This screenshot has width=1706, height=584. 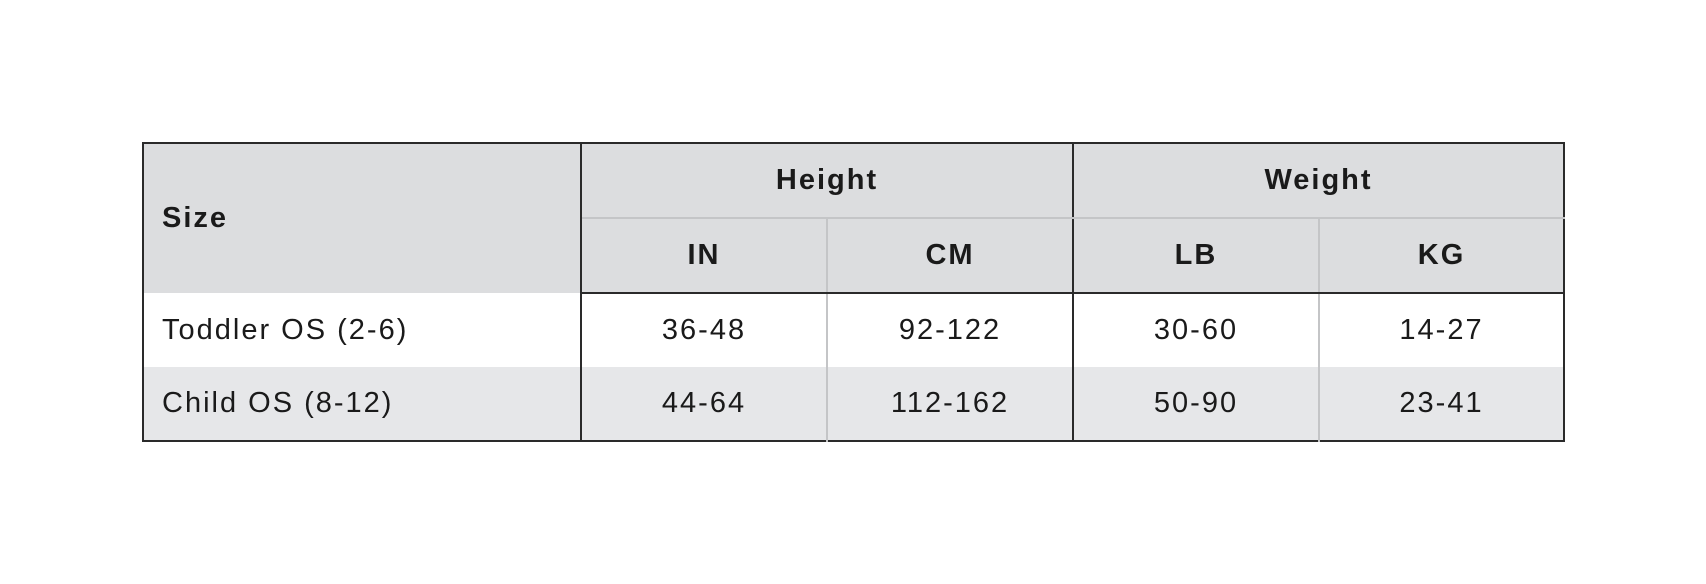 What do you see at coordinates (1196, 256) in the screenshot?
I see `unit-header-lb: LB` at bounding box center [1196, 256].